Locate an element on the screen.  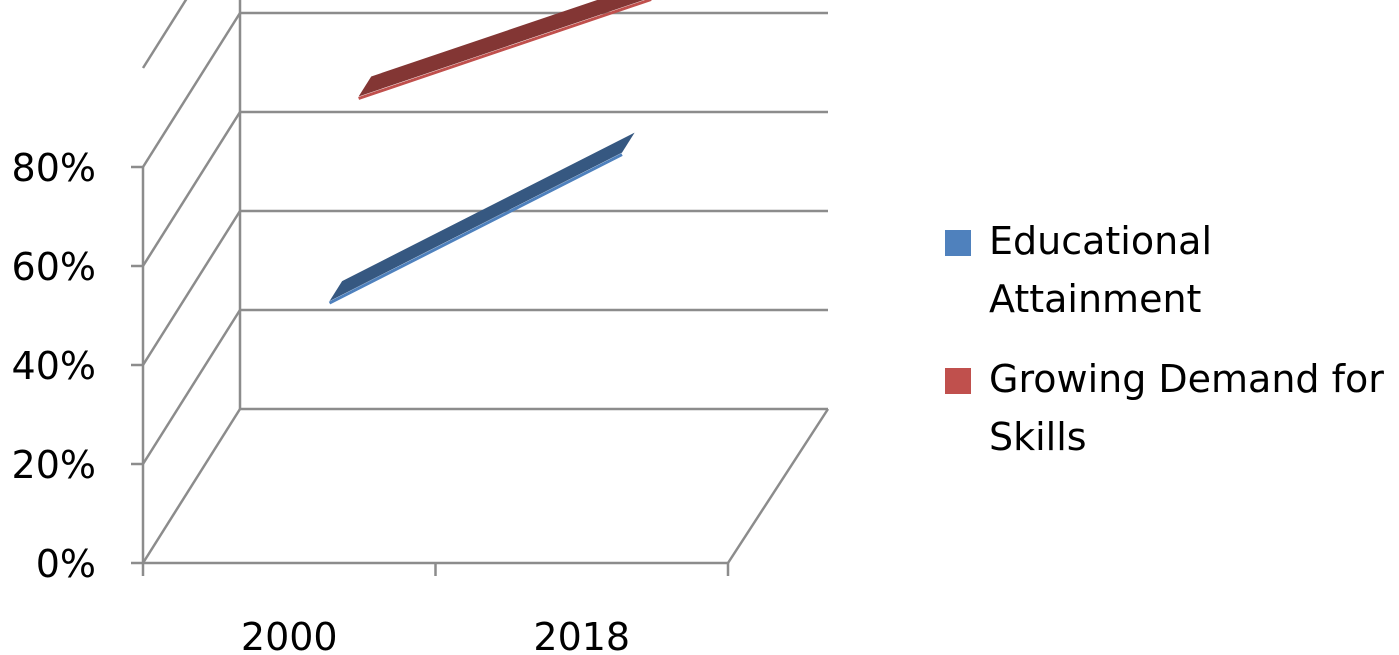
legend-item-educational-attainment: Educational Attainment is located at coordinates (1170, 270).